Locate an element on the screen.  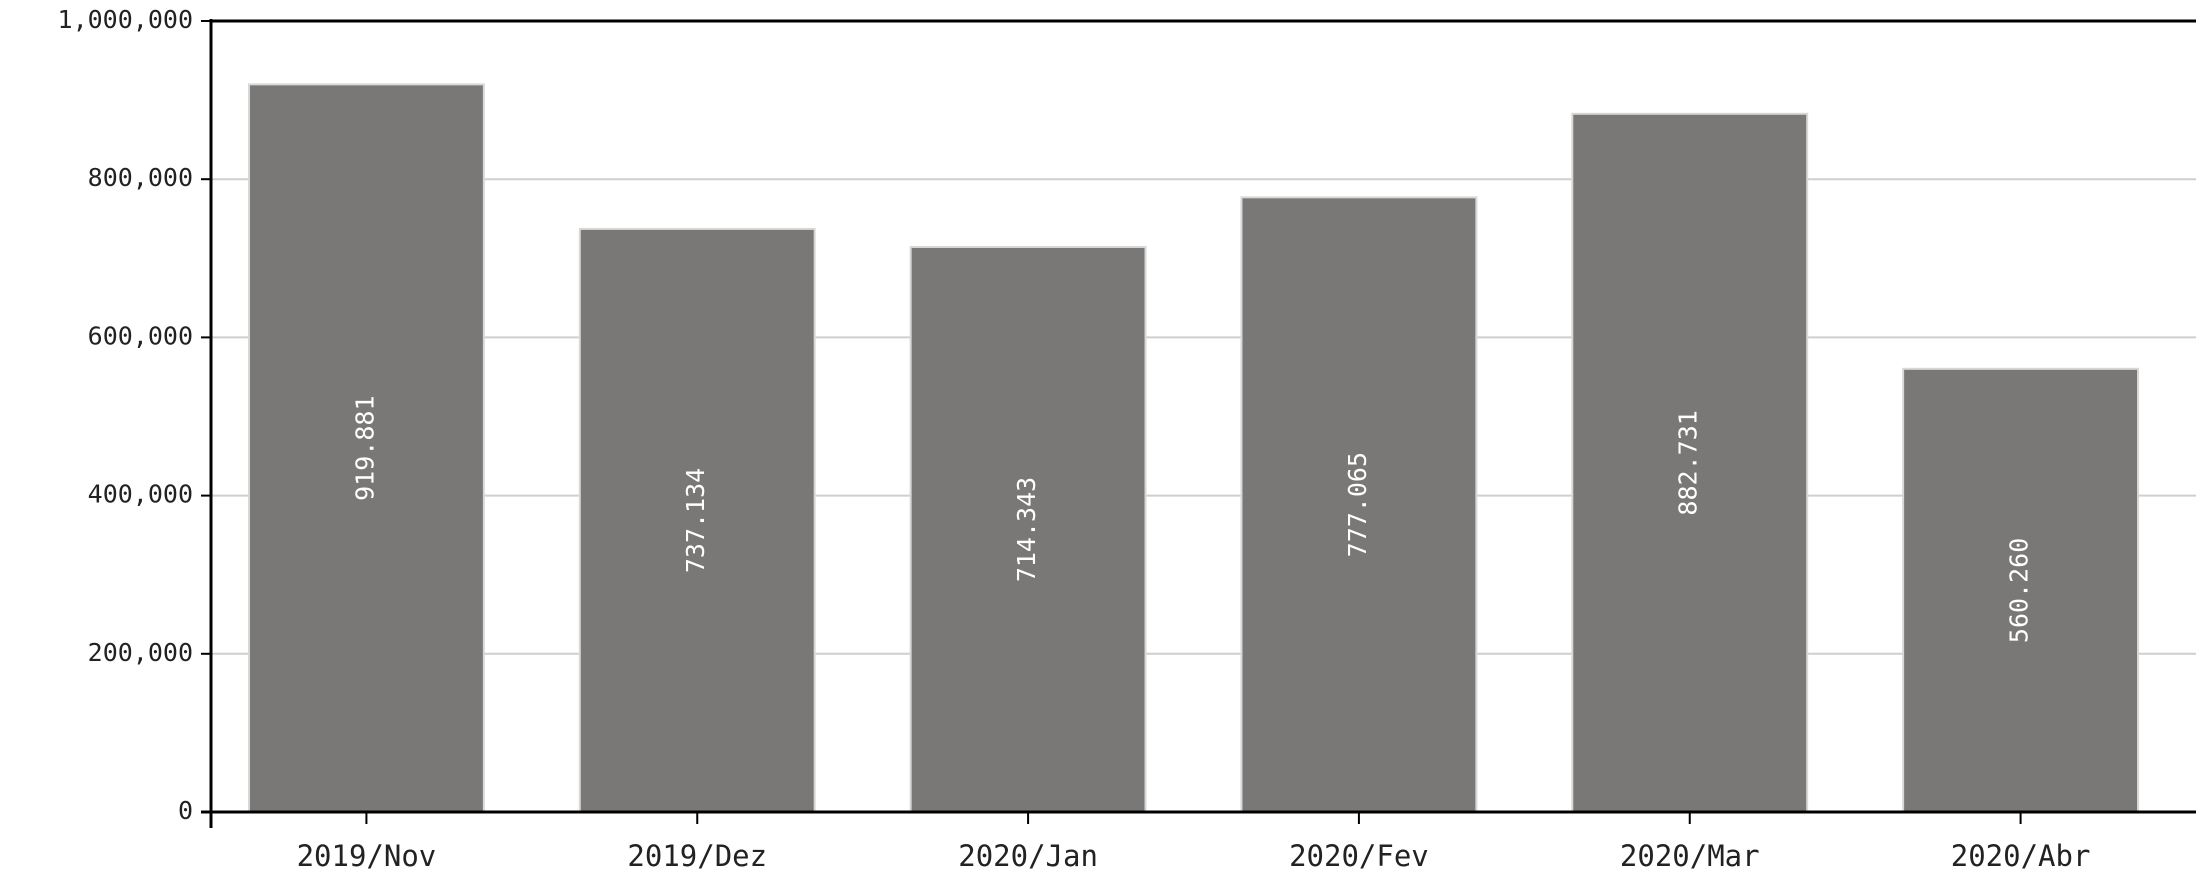
y-tick-label: 200,000 is located at coordinates (140, 652).